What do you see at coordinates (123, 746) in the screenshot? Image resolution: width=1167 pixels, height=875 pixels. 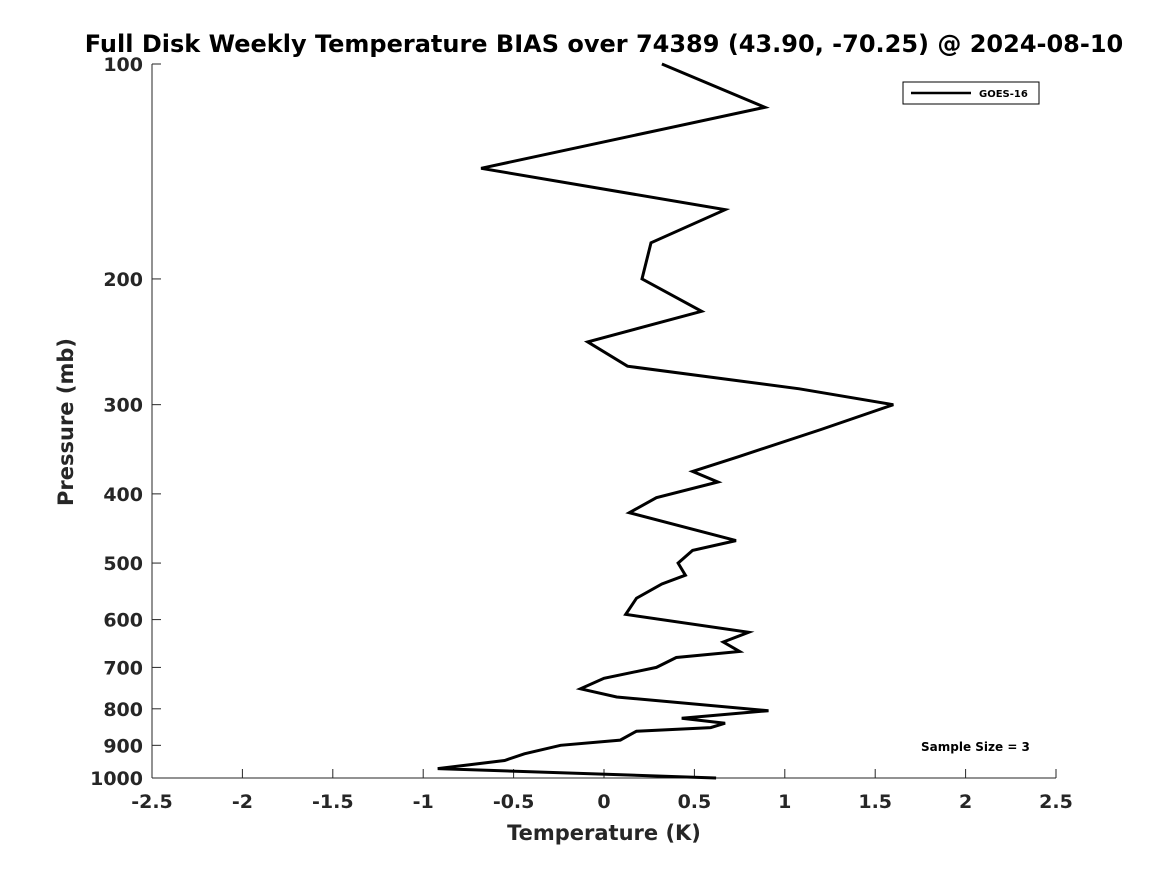 I see `y-tick-label: 900` at bounding box center [123, 746].